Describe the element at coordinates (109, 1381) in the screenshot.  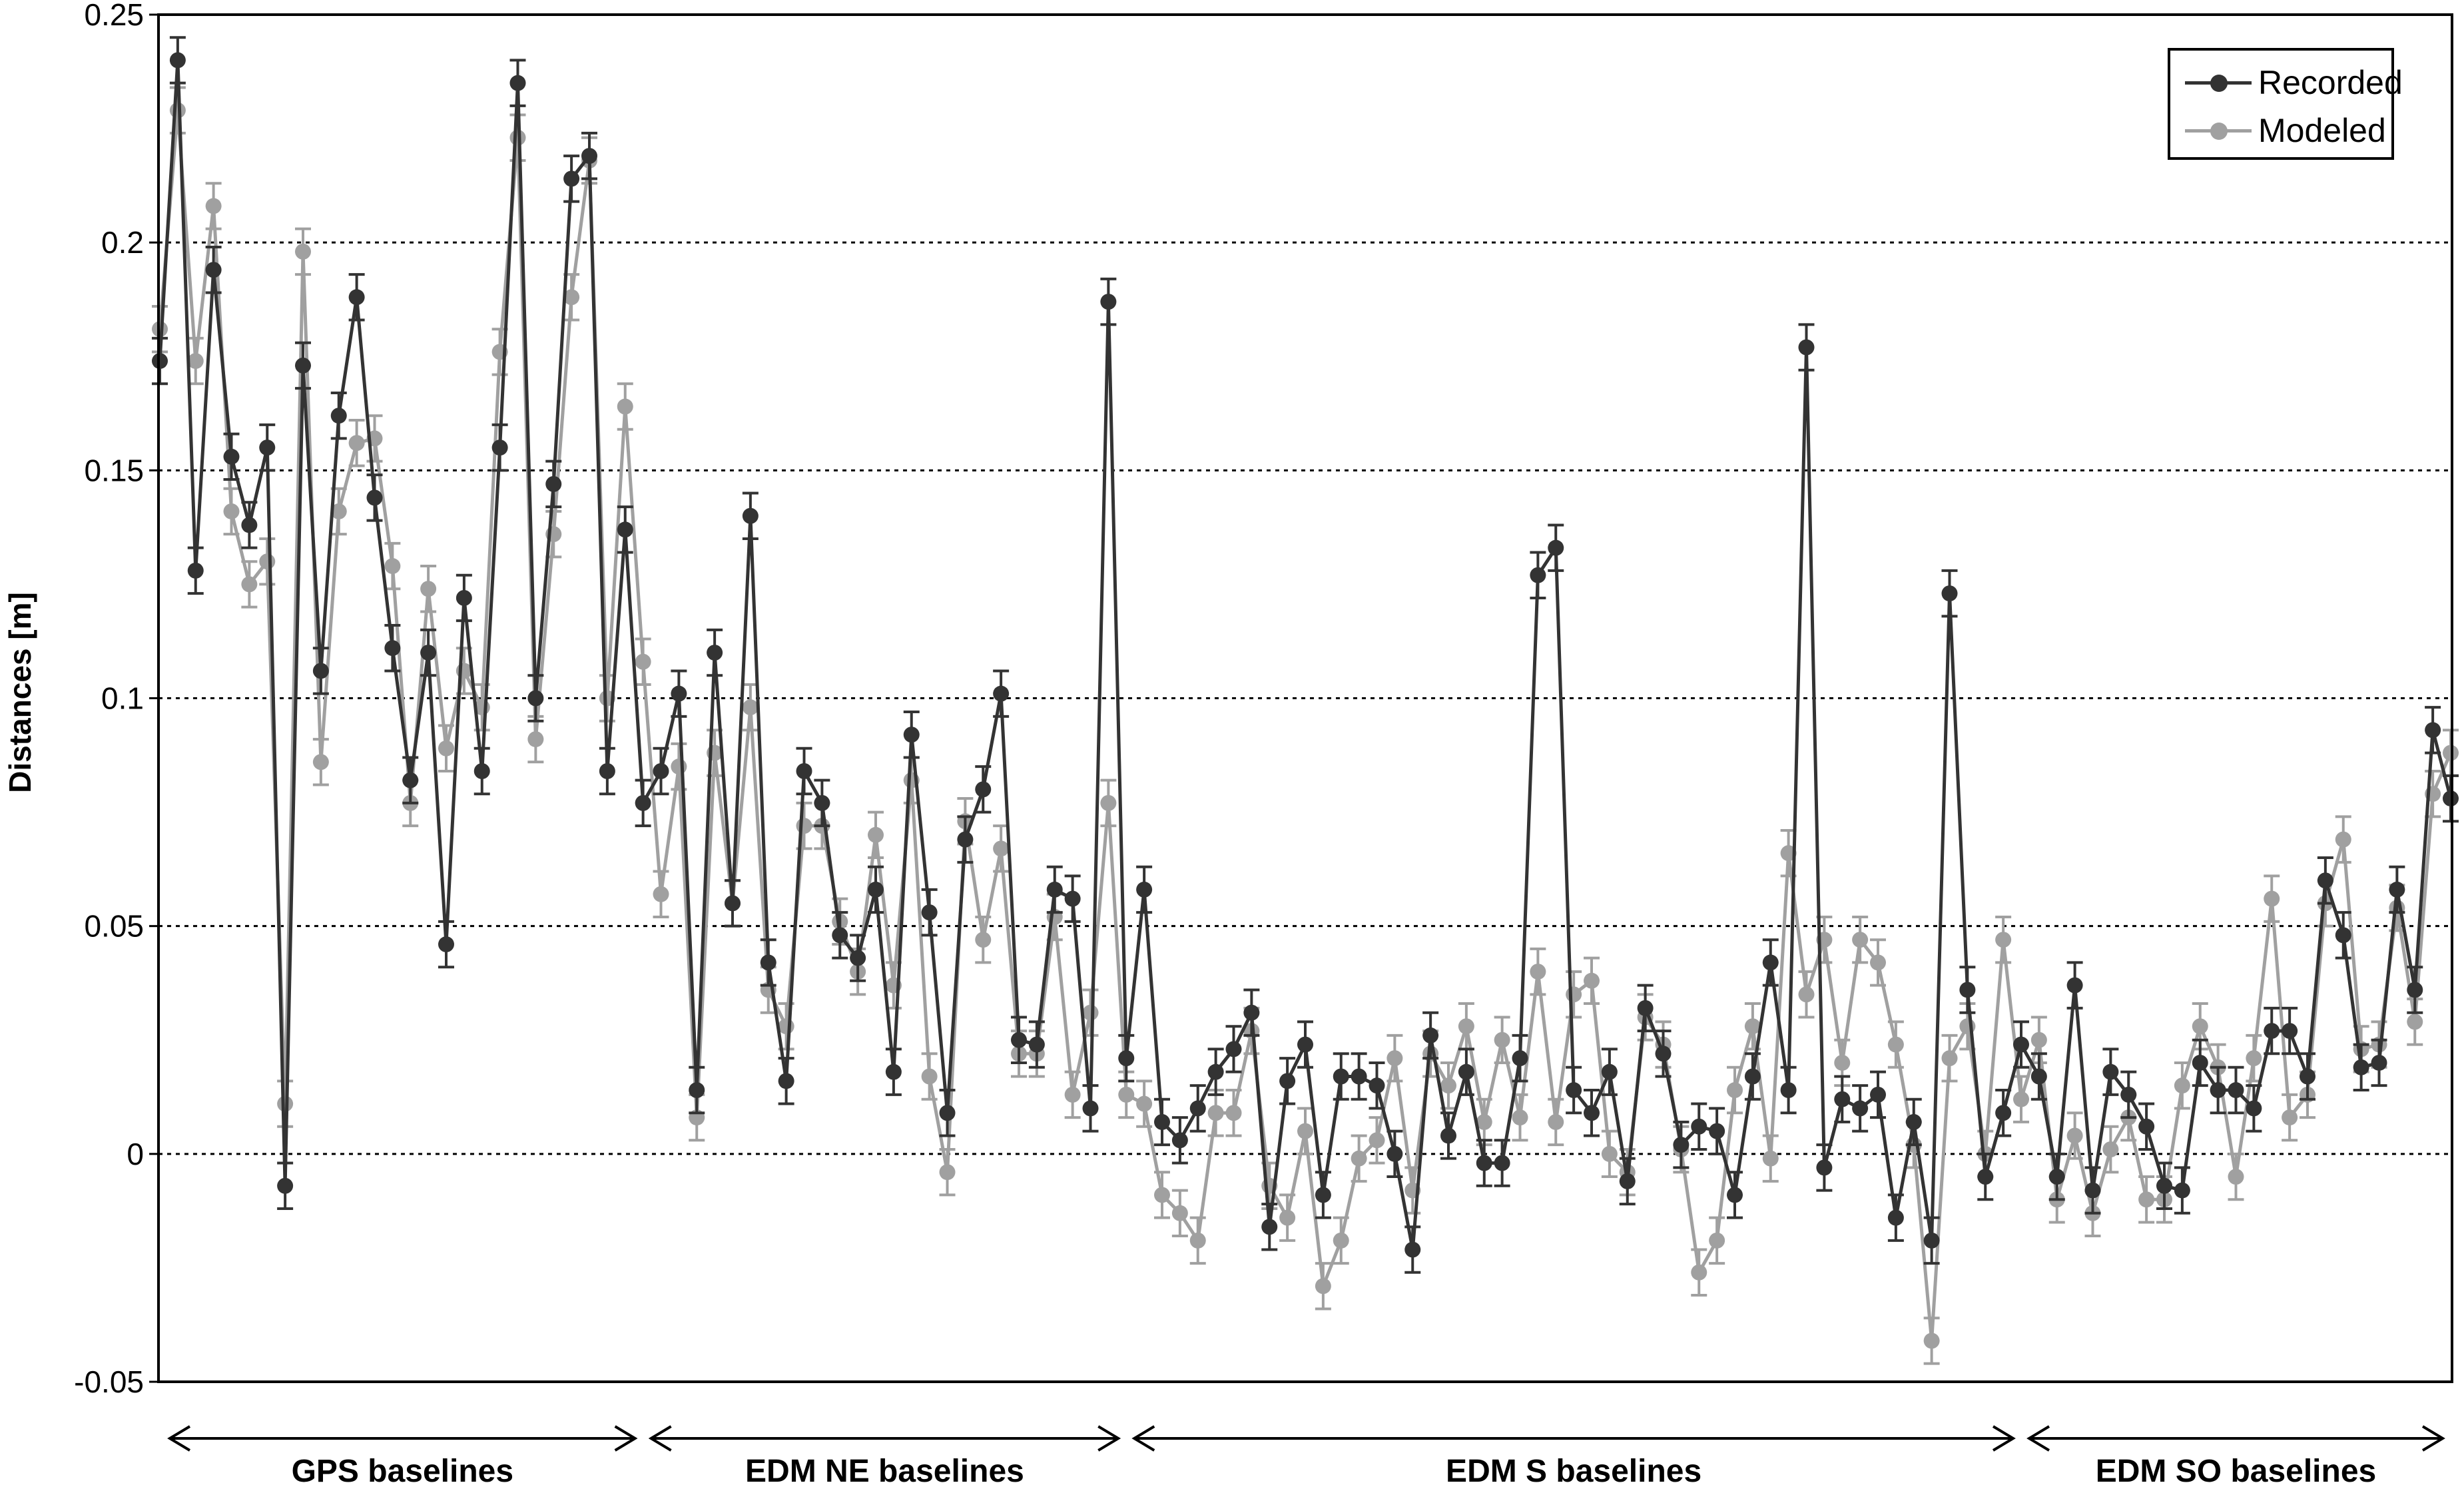
I see `y-tick-label: -0.05` at that location.